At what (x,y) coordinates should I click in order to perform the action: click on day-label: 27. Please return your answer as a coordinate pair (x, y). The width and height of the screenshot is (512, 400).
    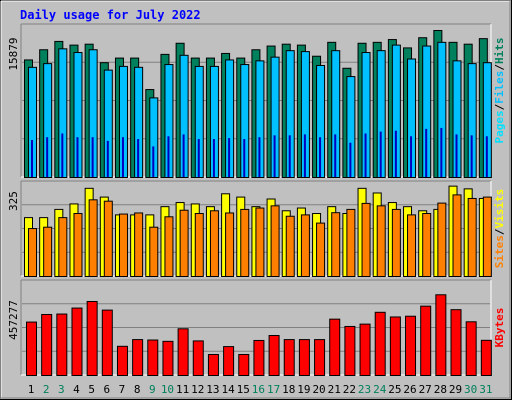
    Looking at the image, I should click on (425, 389).